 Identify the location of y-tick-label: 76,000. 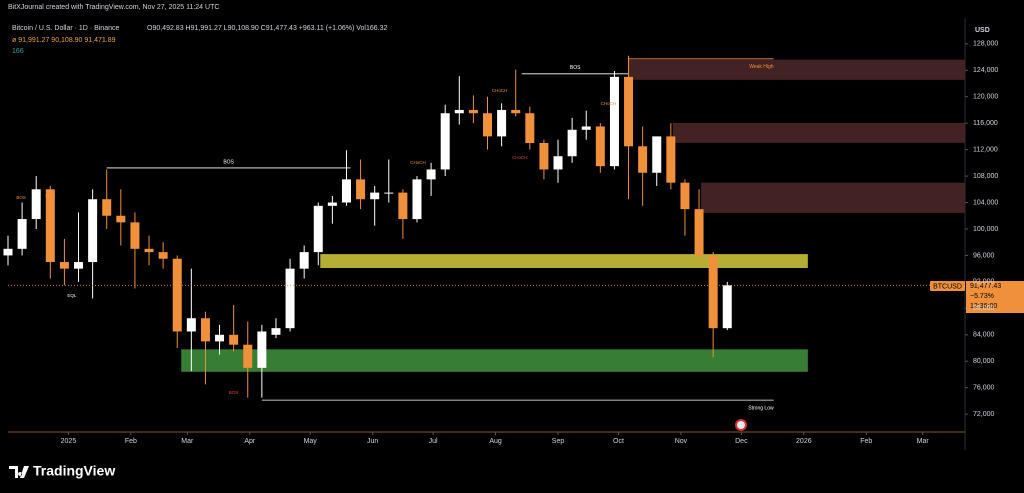
(984, 388).